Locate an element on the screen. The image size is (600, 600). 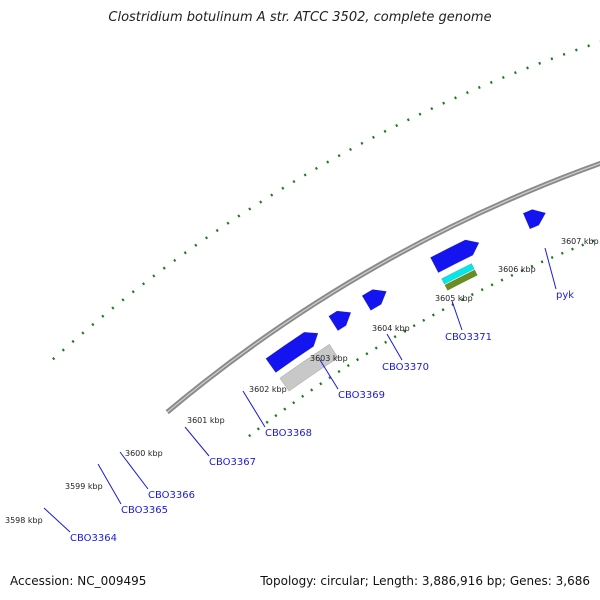
gene-label: CBO3367 is located at coordinates (232, 462).